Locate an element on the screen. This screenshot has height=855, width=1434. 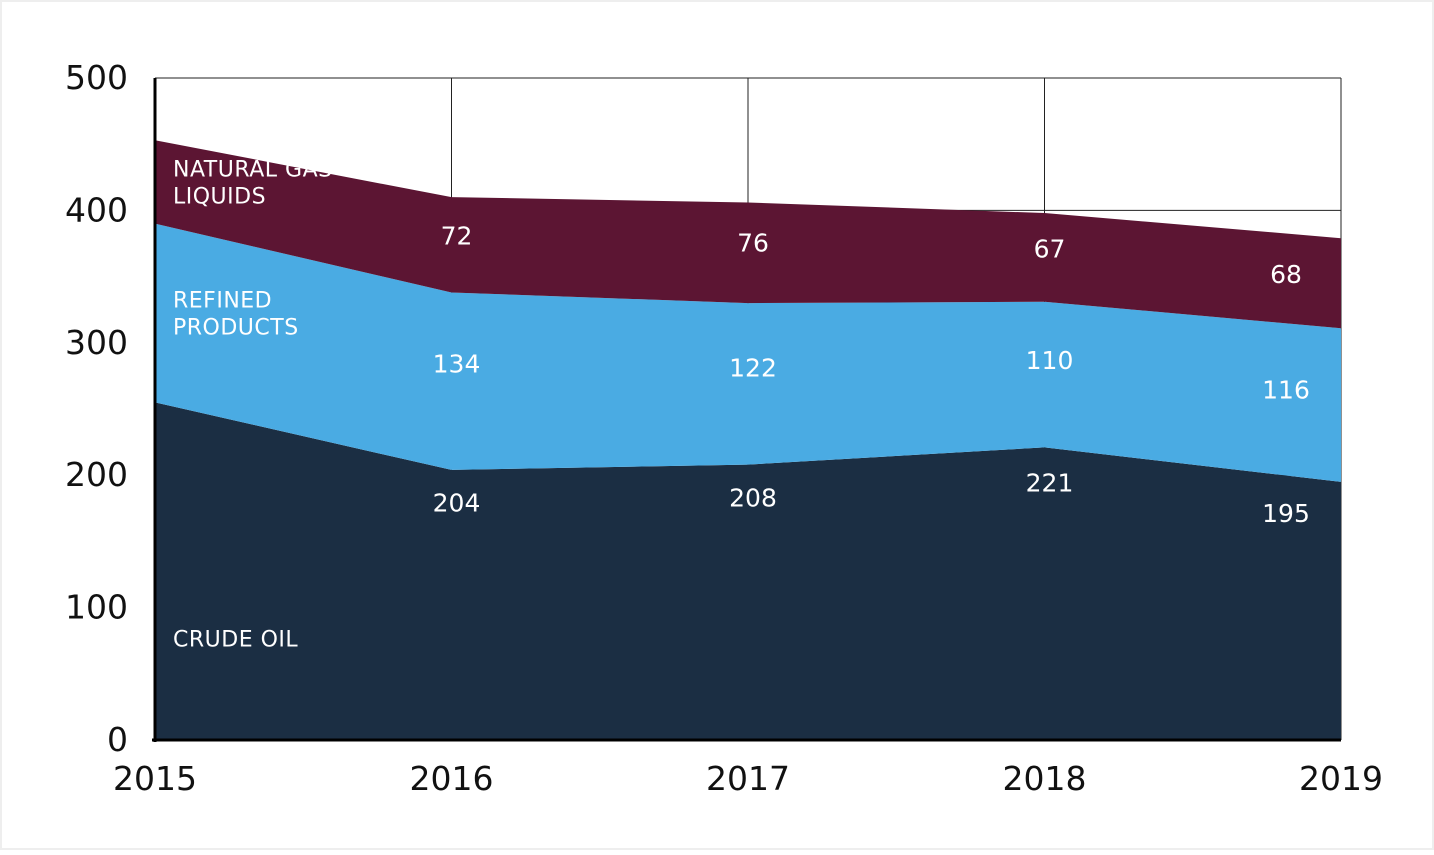
data-label-crude-oil-2019: 195 is located at coordinates (1286, 513).